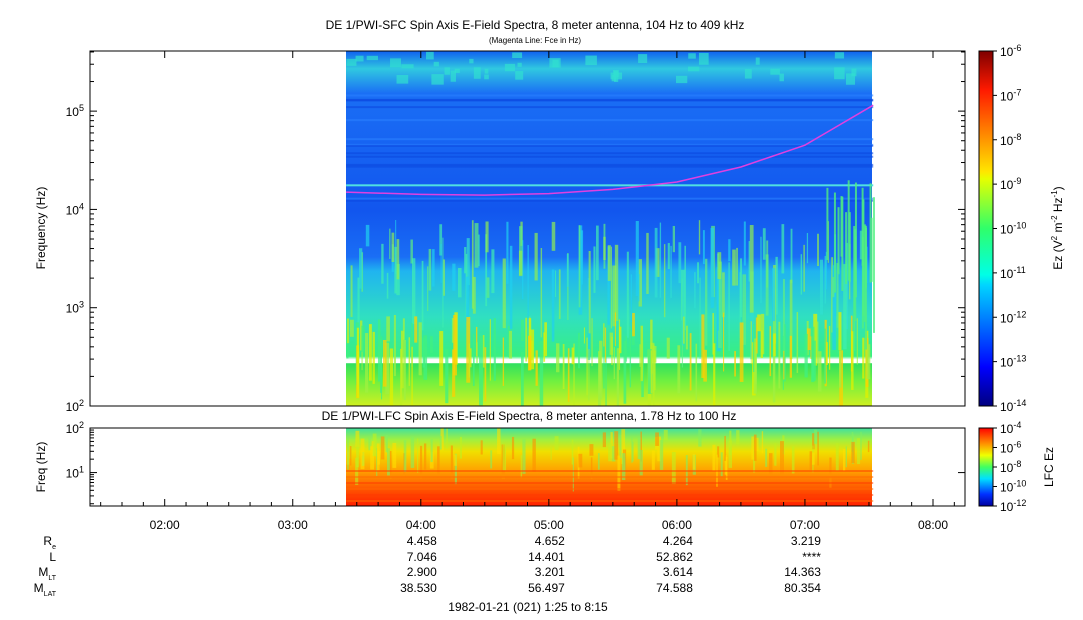 Image resolution: width=1083 pixels, height=620 pixels. Describe the element at coordinates (1049, 467) in the screenshot. I see `lfc-colorbar-label: LFC Ez` at that location.